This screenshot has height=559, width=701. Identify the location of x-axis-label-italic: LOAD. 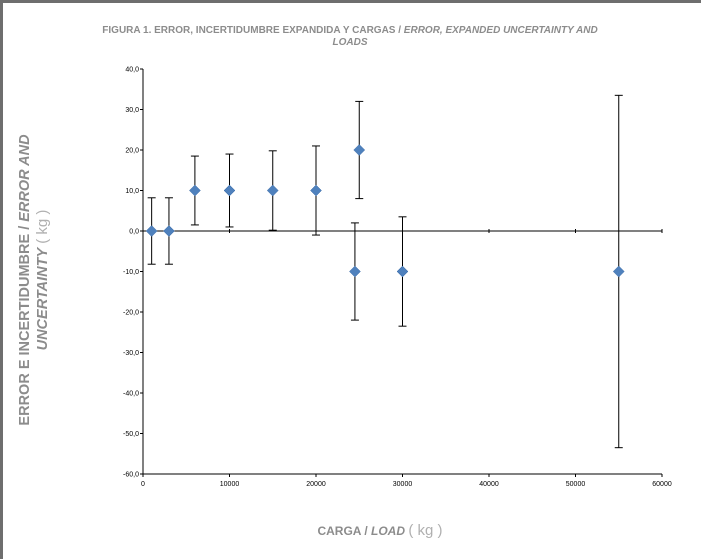
(388, 531).